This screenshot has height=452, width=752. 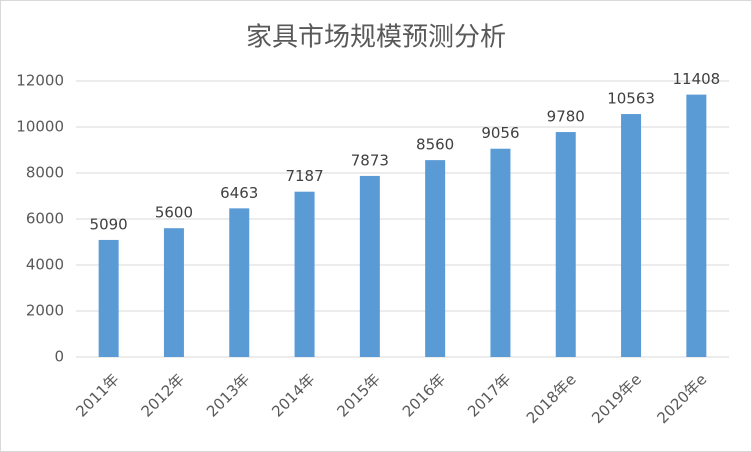 What do you see at coordinates (45, 173) in the screenshot?
I see `y-tick-label: 8000` at bounding box center [45, 173].